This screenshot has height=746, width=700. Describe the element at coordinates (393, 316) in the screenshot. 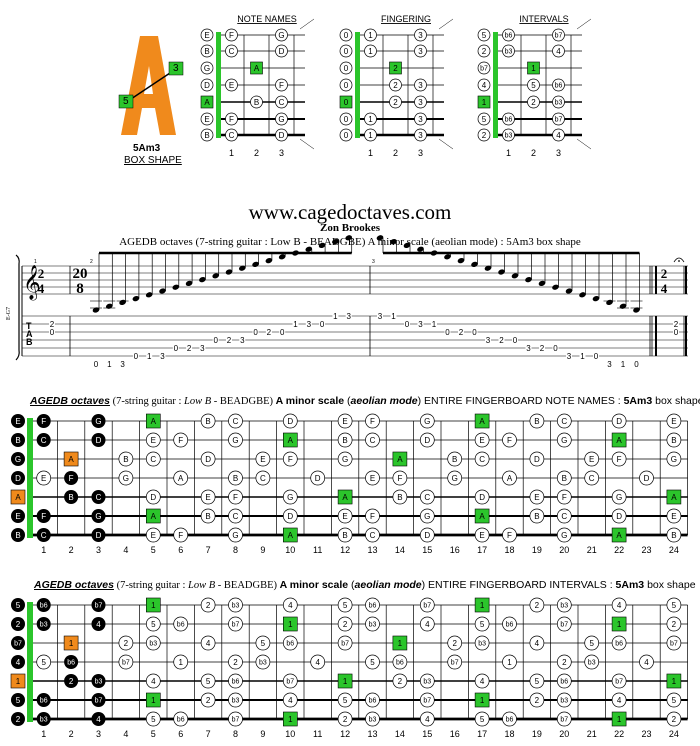

I see `tab-number: 1` at that location.